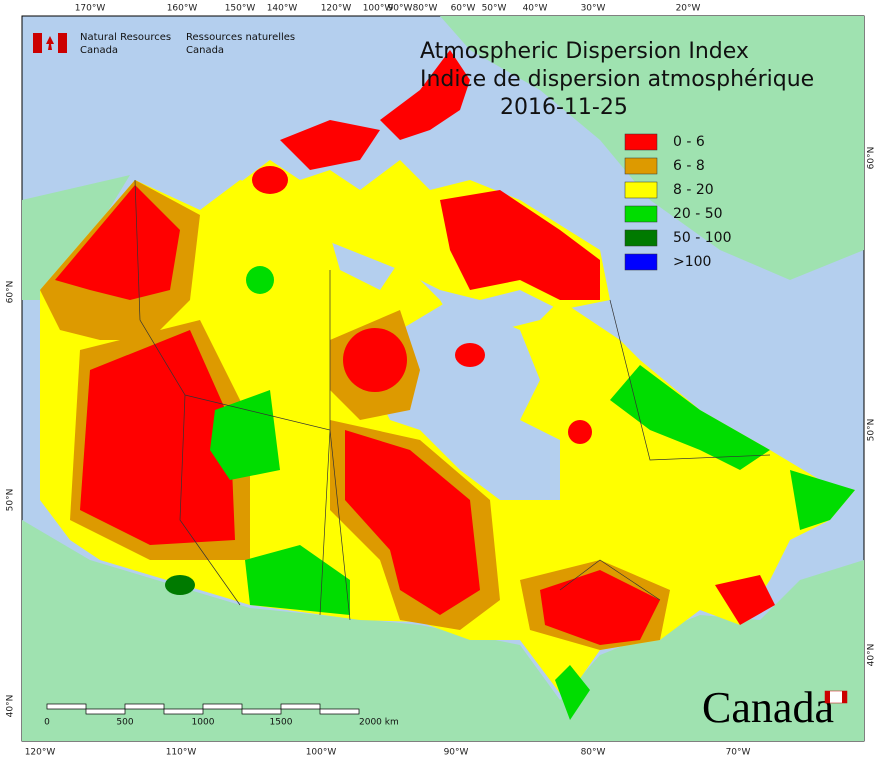  I want to click on country-en: Canada, so click(99, 50).